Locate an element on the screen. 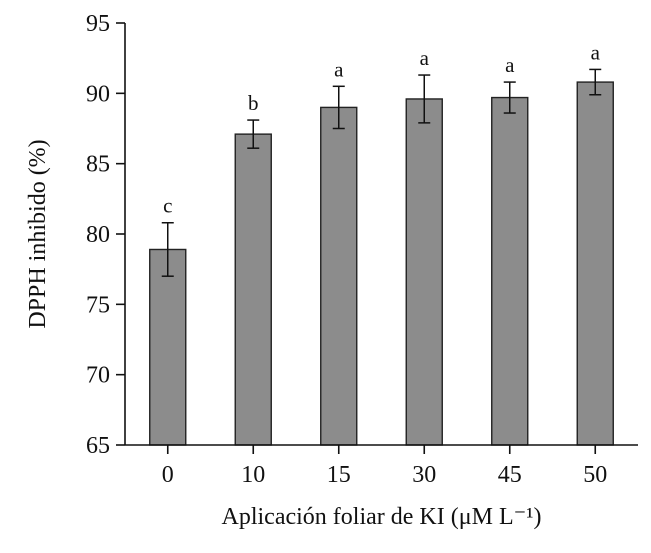  y-ticks-layer: 65 70 75 80 85 90 95 is located at coordinates (105, 235).